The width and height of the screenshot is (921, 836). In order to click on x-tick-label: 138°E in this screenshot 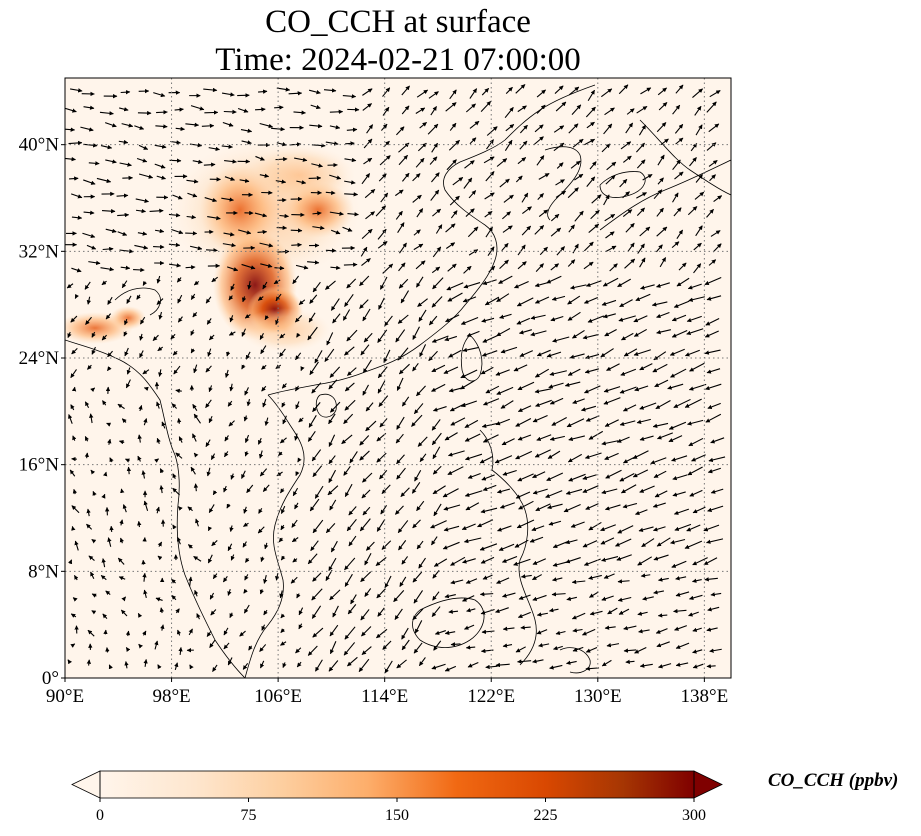, I will do `click(705, 696)`.